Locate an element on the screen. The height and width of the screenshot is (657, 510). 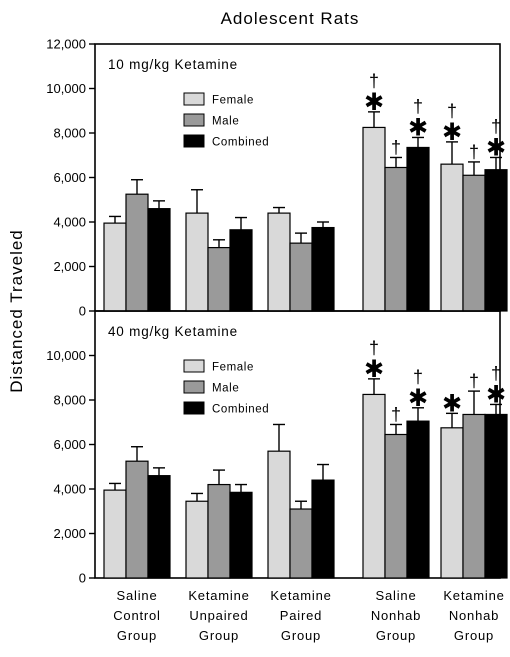
panel-label: 40 mg/kg Ketamine is located at coordinates (173, 331).